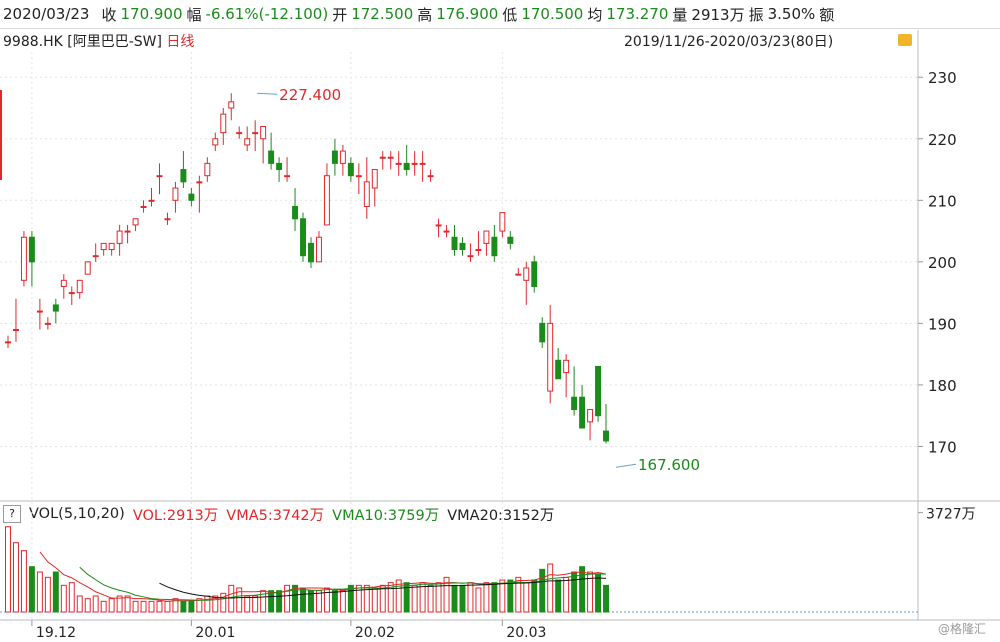 This screenshot has height=642, width=1000. What do you see at coordinates (595, 14) in the screenshot?
I see `avg-label: 均` at bounding box center [595, 14].